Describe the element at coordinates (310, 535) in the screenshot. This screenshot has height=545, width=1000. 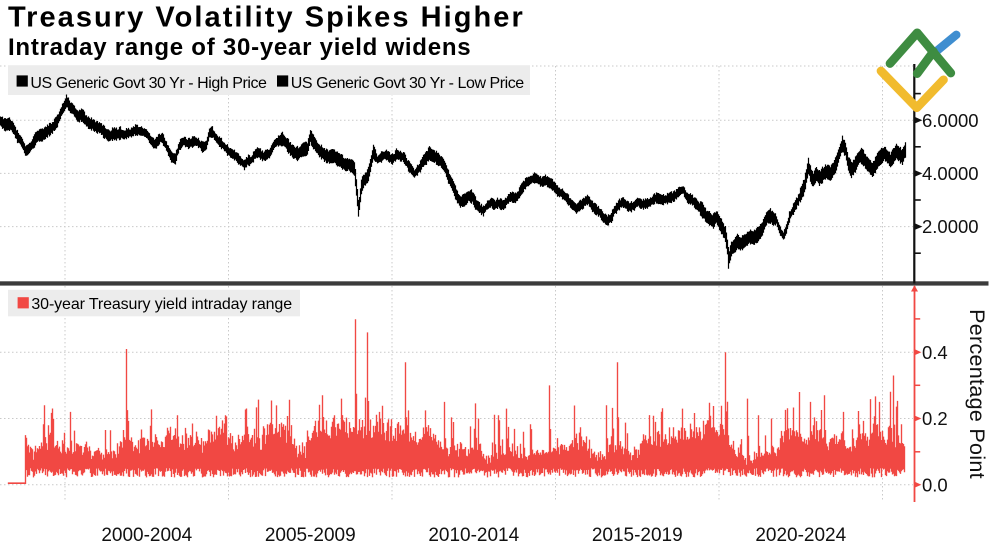
I see `svg-text: 2005-2009` at that location.